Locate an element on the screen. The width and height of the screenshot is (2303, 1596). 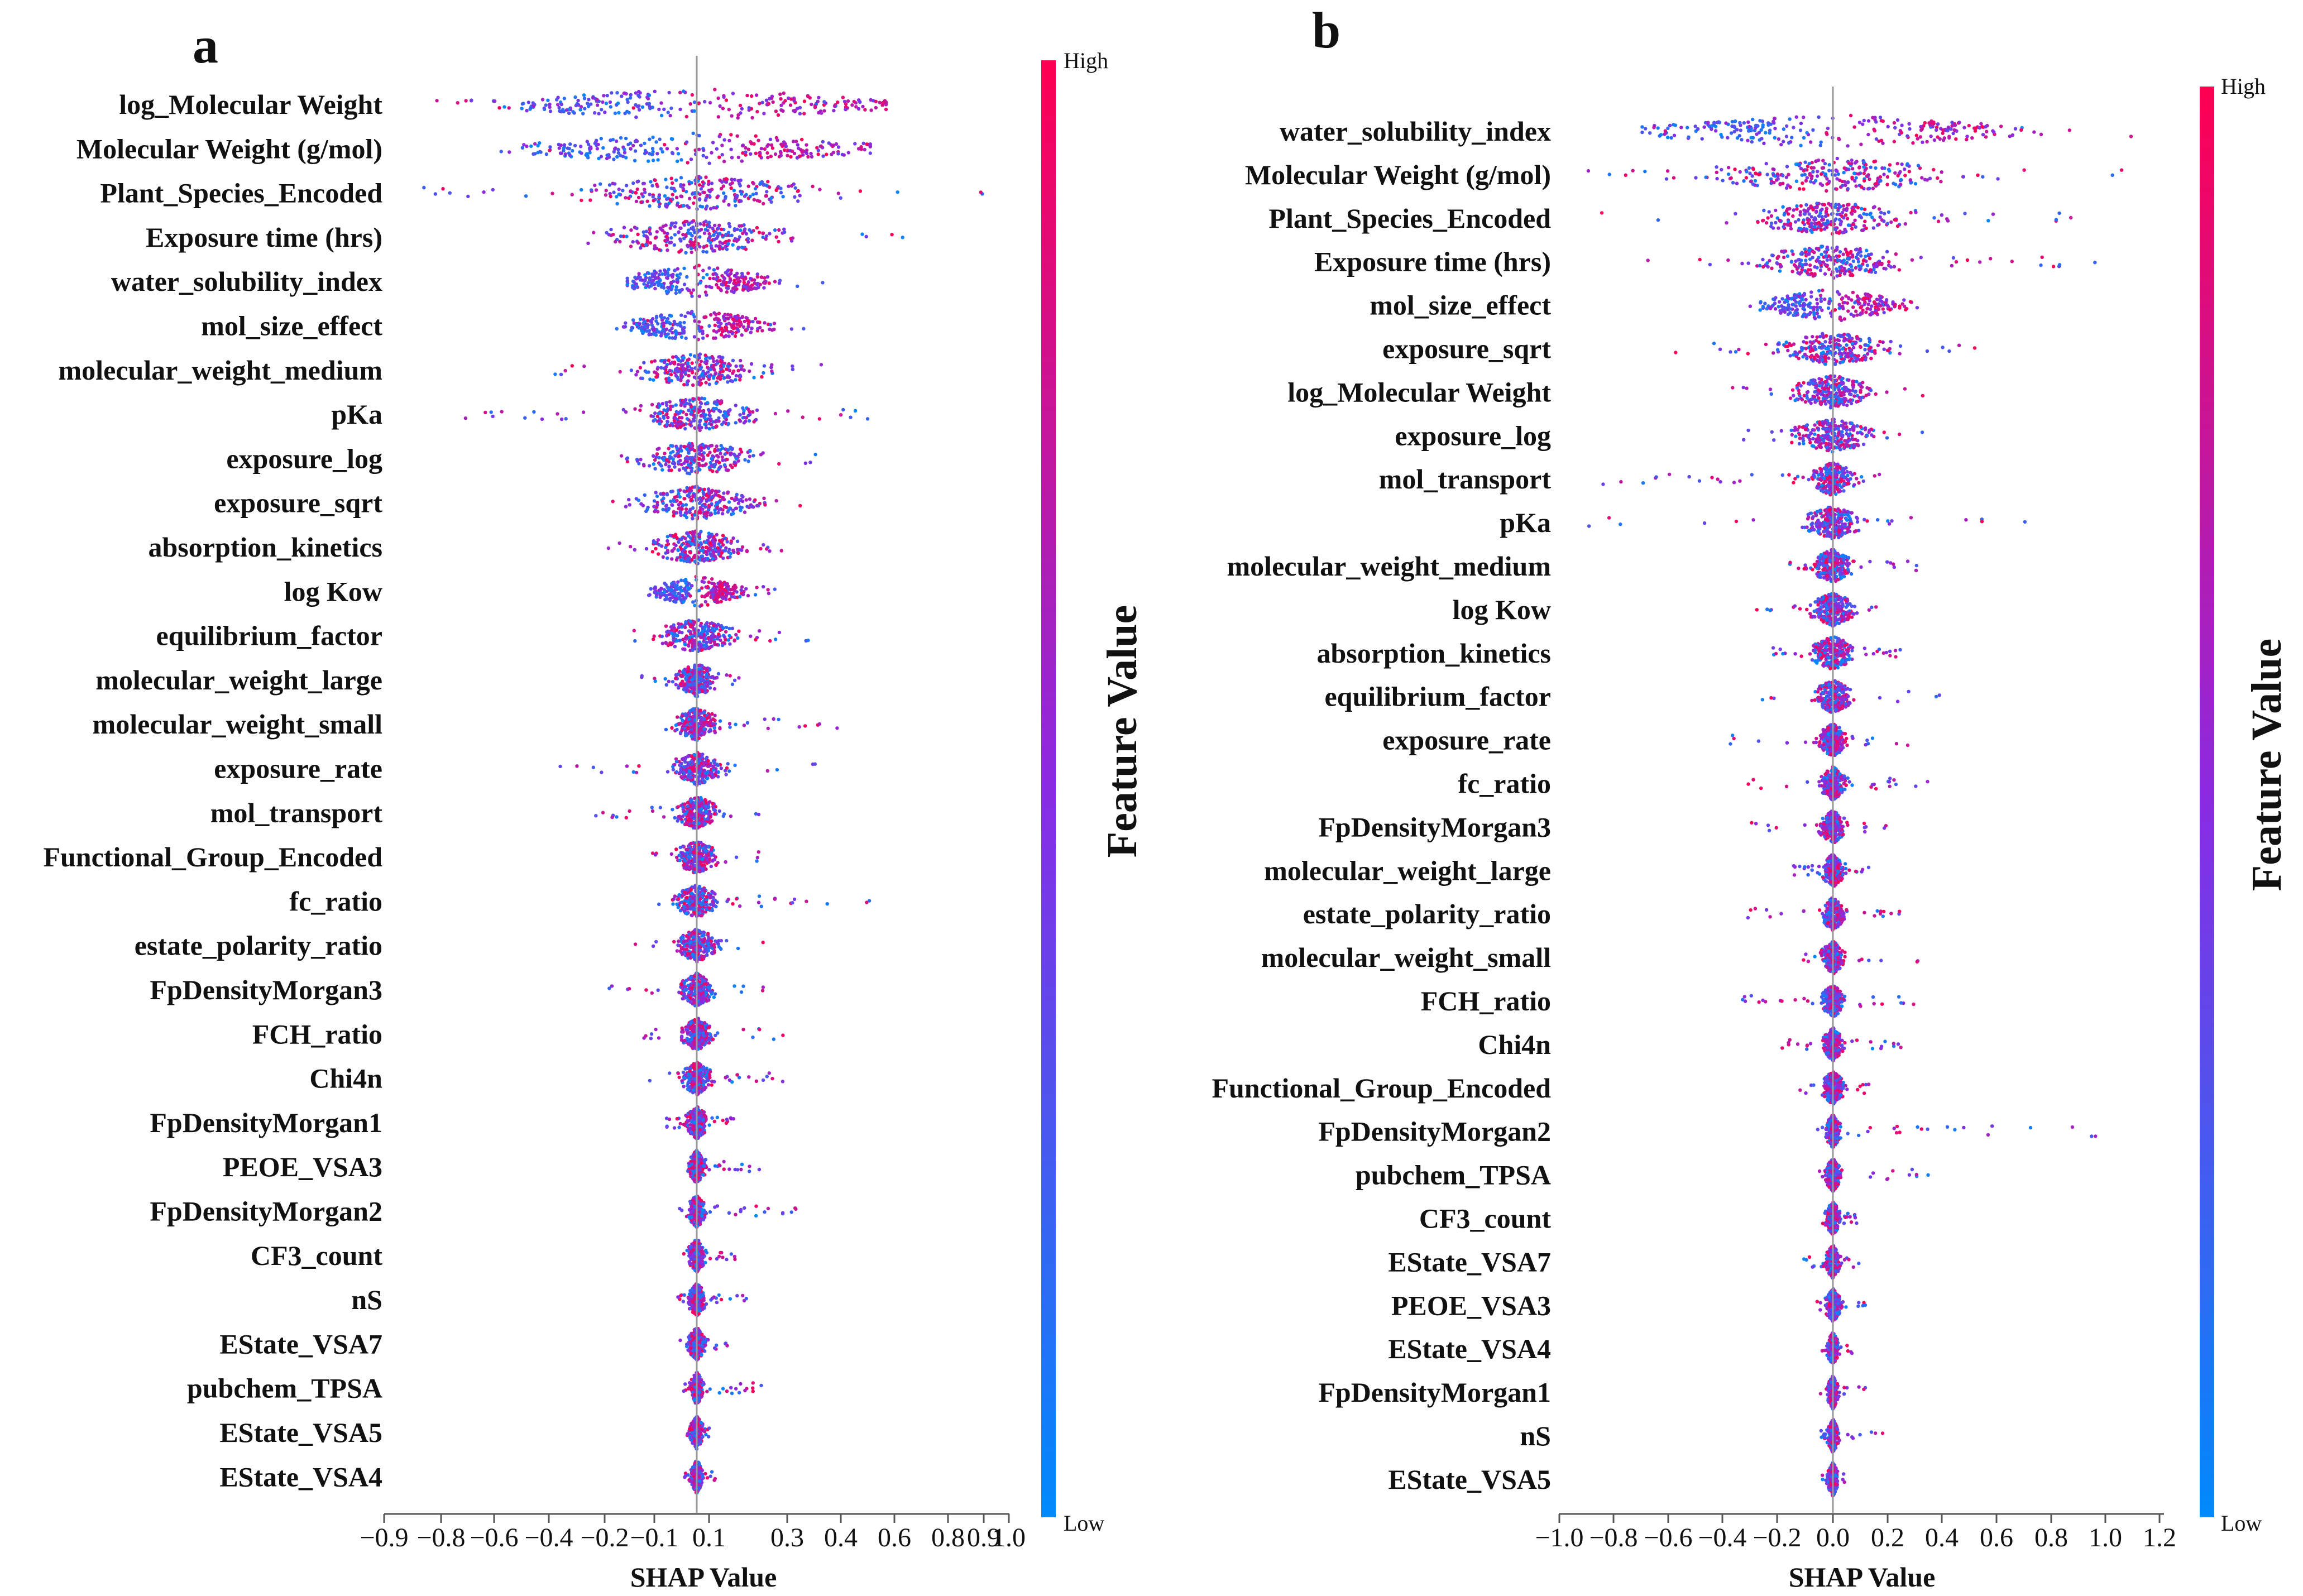
feature-label: pubchem_TPSA is located at coordinates (284, 1388).